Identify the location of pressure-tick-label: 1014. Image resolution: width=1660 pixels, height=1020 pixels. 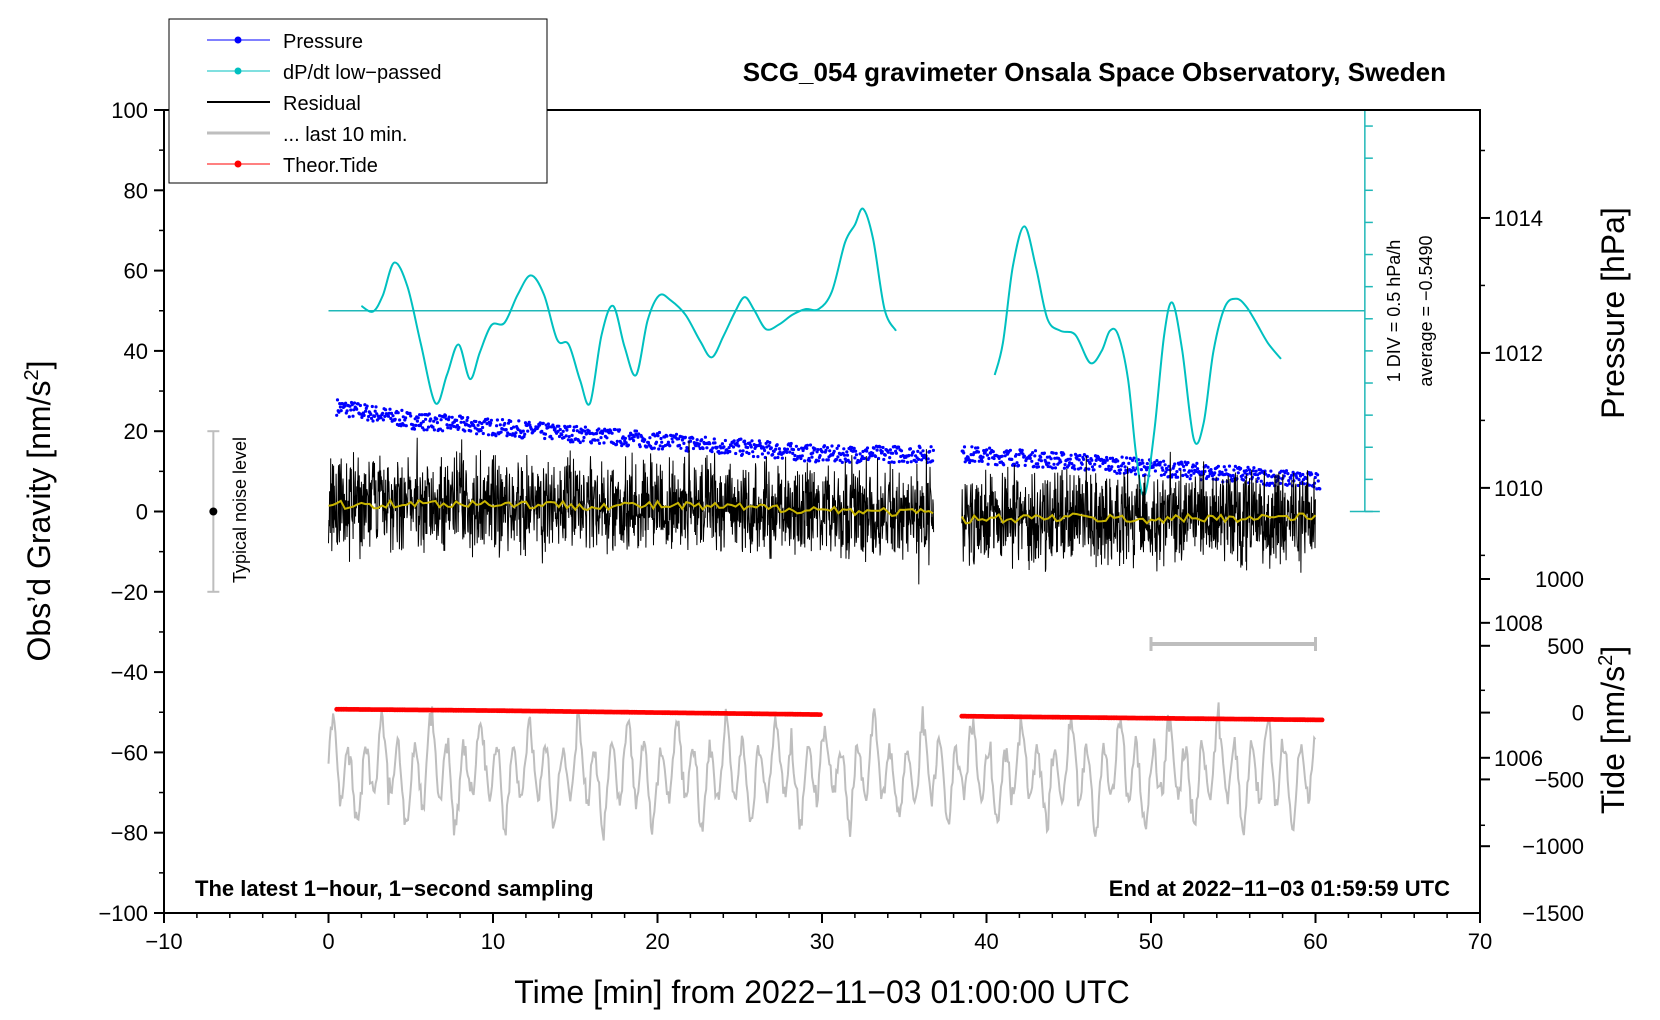
(1518, 218).